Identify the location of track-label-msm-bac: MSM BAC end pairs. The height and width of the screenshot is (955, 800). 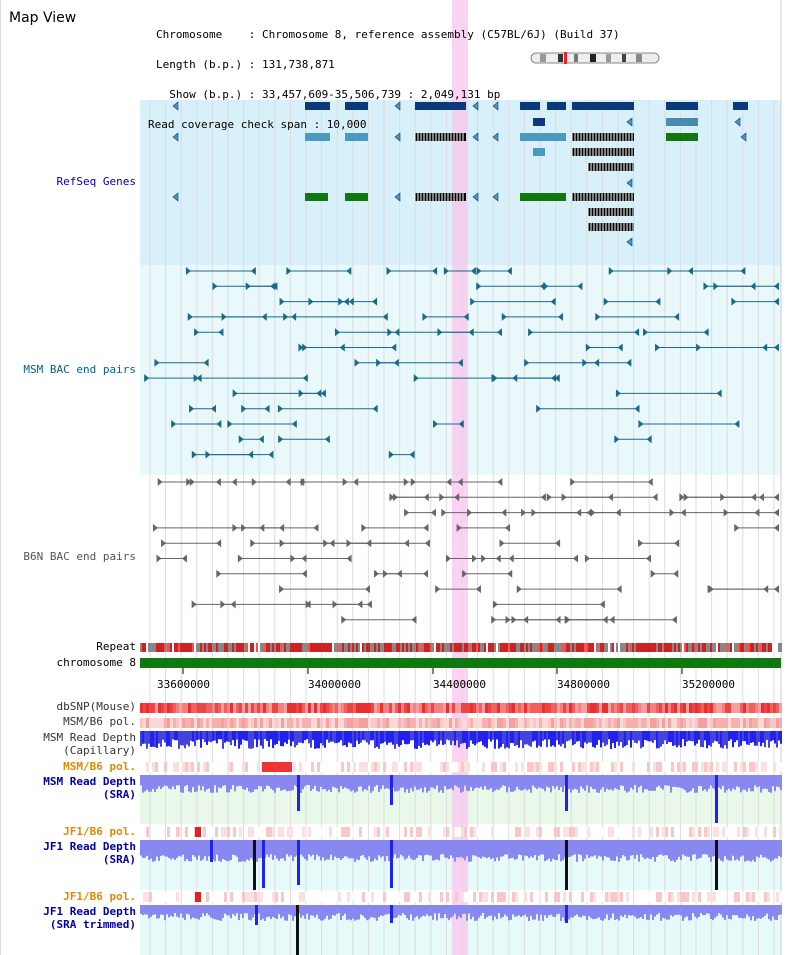
(79, 369).